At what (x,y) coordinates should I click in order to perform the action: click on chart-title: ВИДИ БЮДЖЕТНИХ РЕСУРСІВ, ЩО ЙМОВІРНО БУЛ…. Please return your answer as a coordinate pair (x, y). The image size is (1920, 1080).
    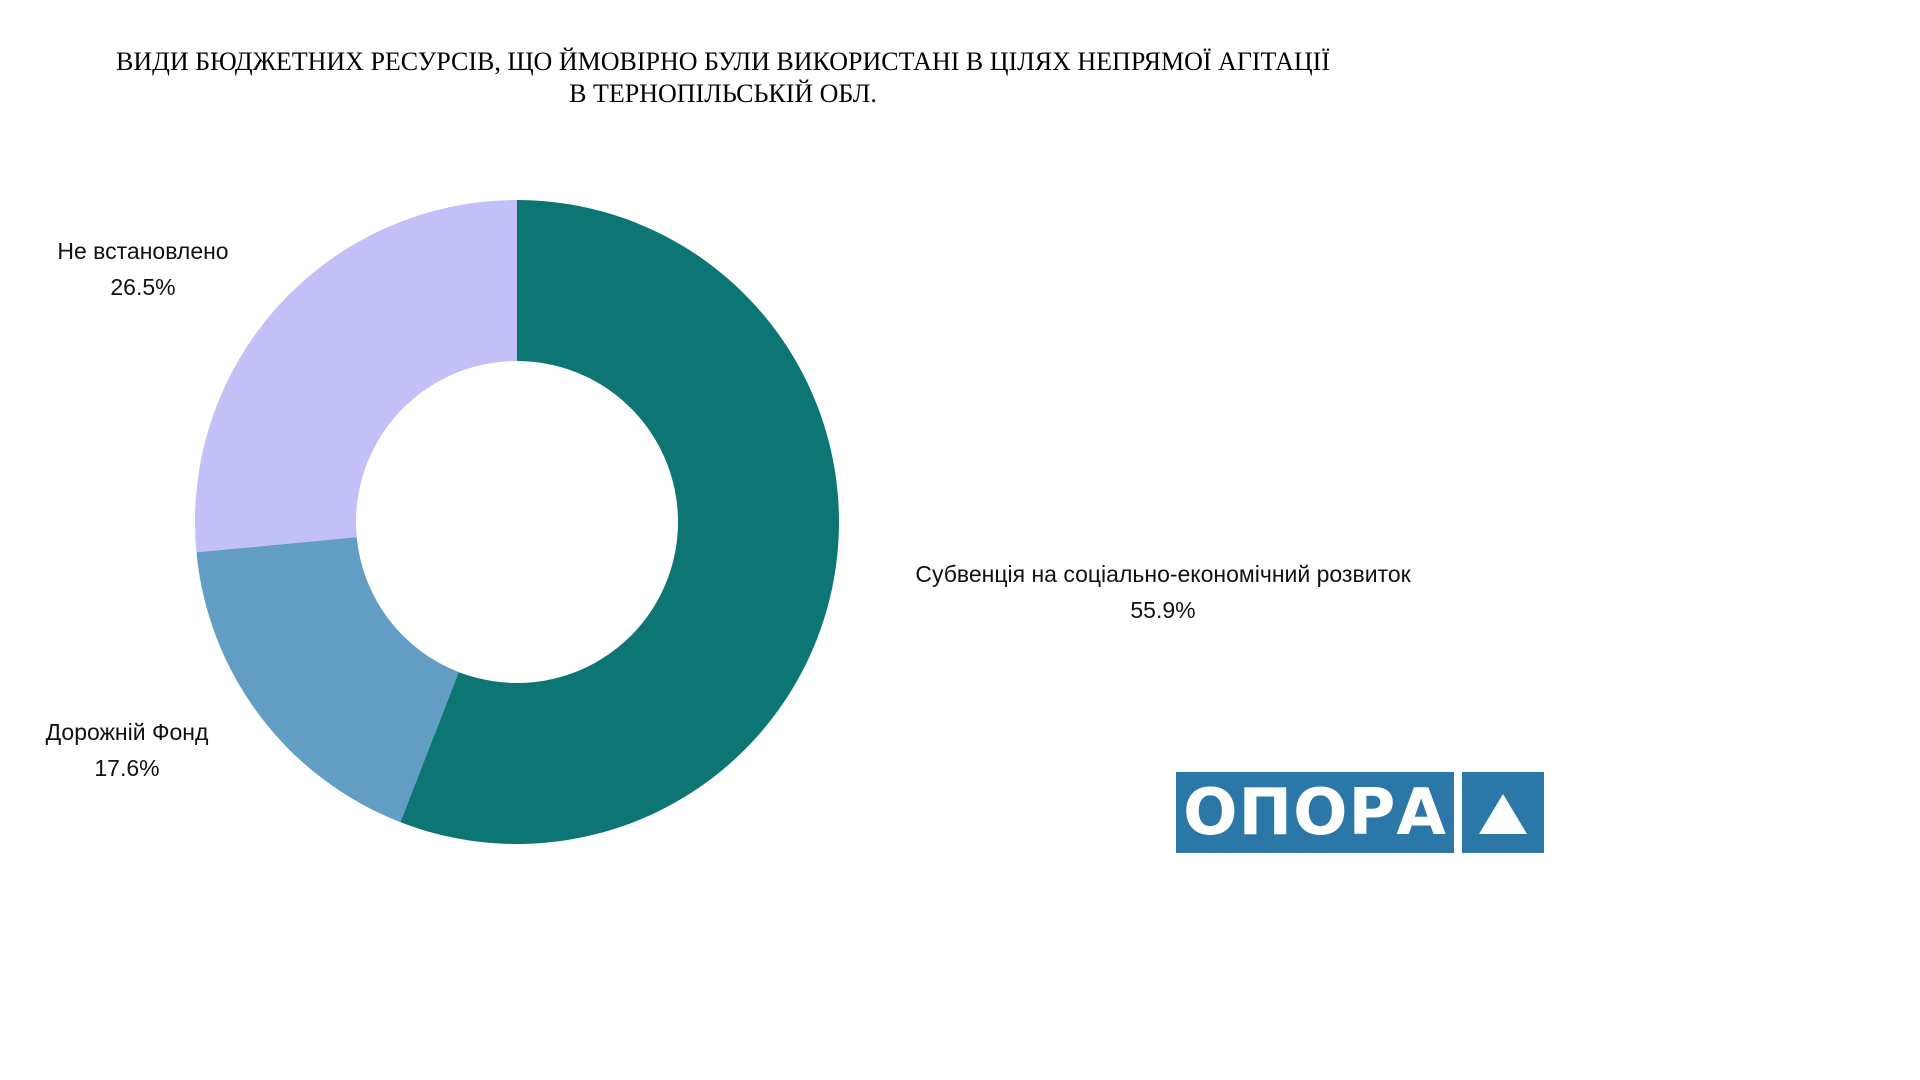
    Looking at the image, I should click on (723, 78).